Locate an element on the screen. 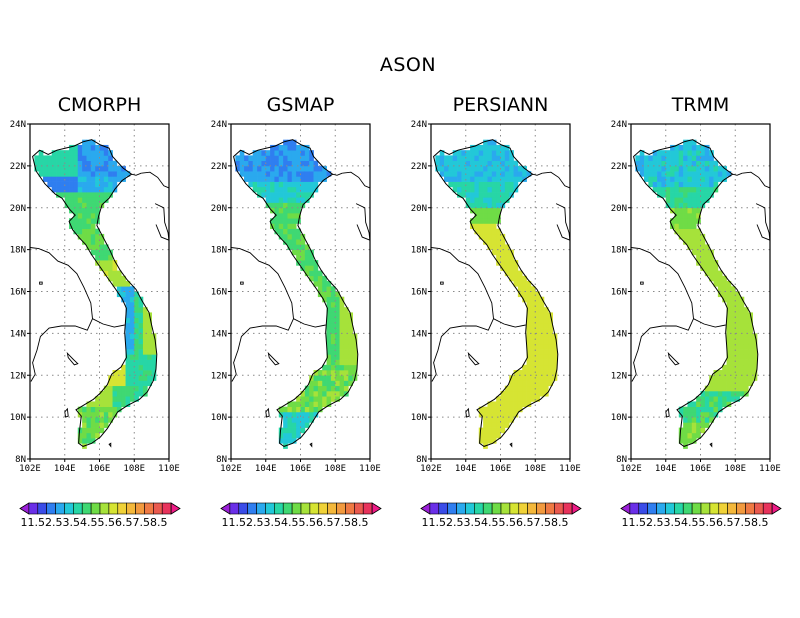 This screenshot has height=618, width=800. colorbar-under-triangle is located at coordinates (225, 508).